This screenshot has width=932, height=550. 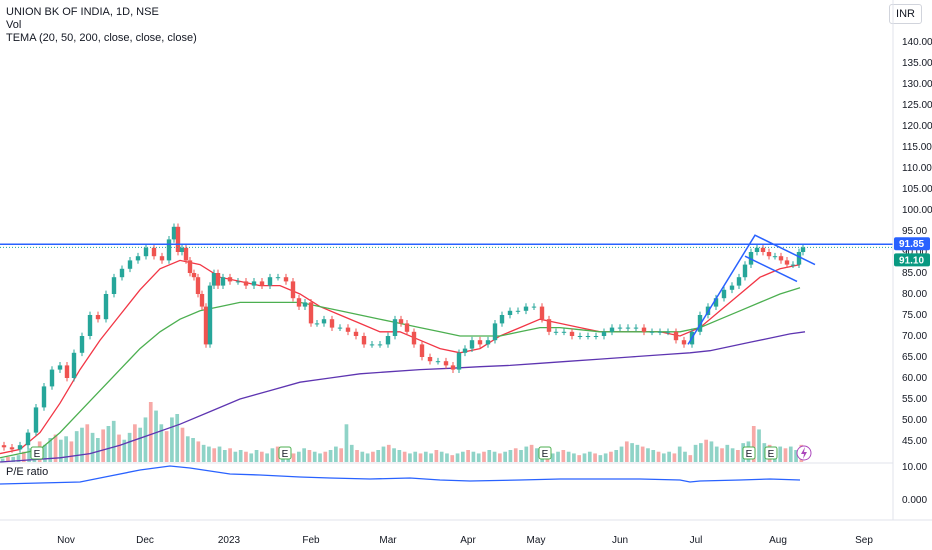 I want to click on pe-tick-label: 0.000, so click(x=914, y=500).